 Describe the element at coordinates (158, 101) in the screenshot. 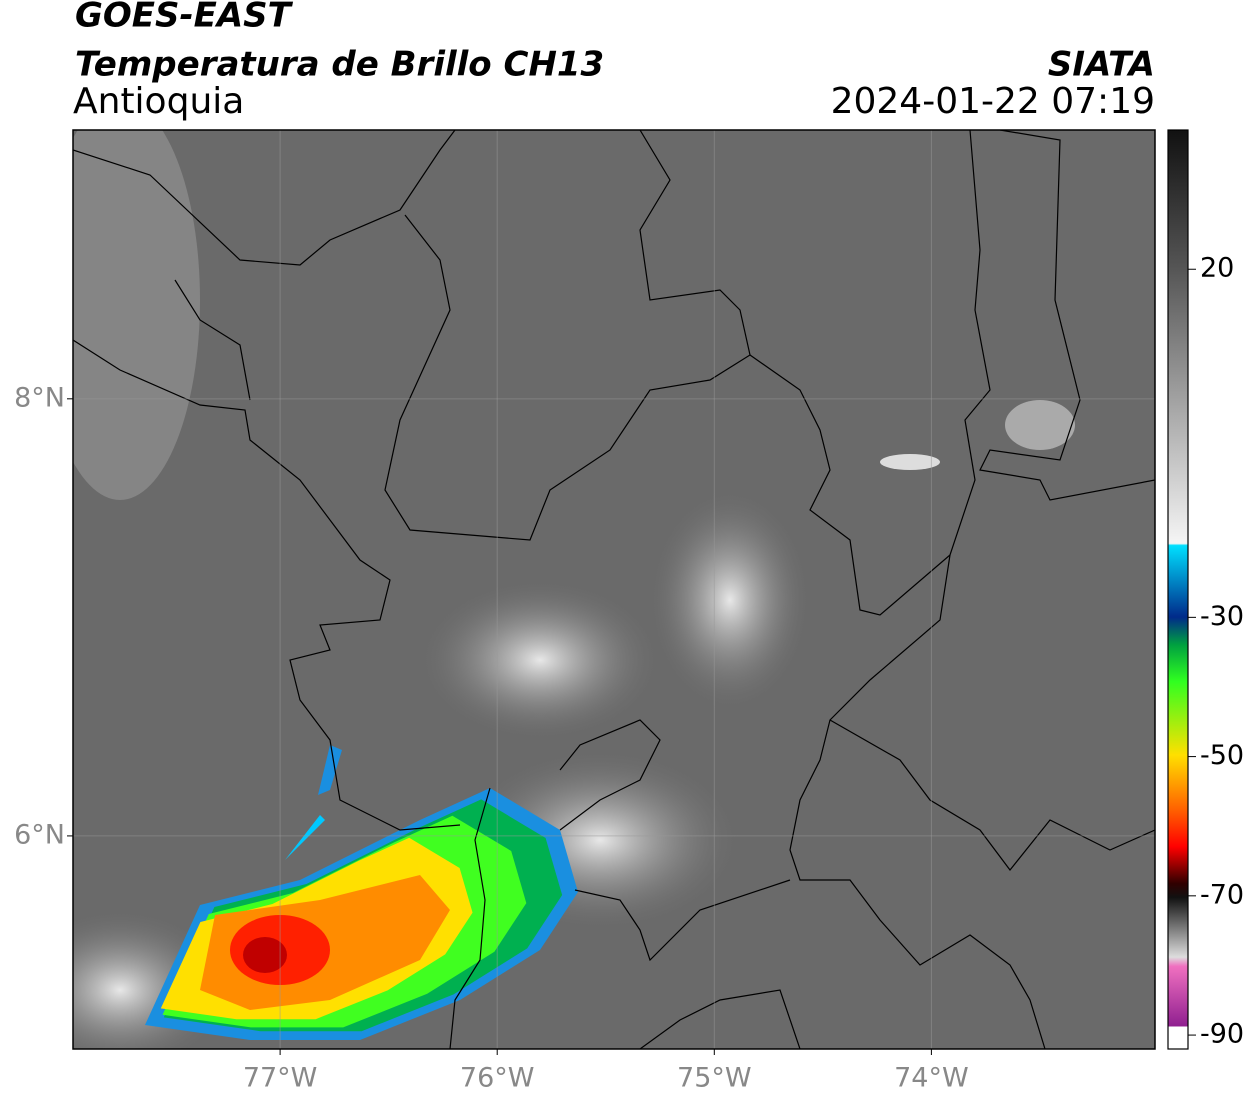

I see `region: Antioquia` at that location.